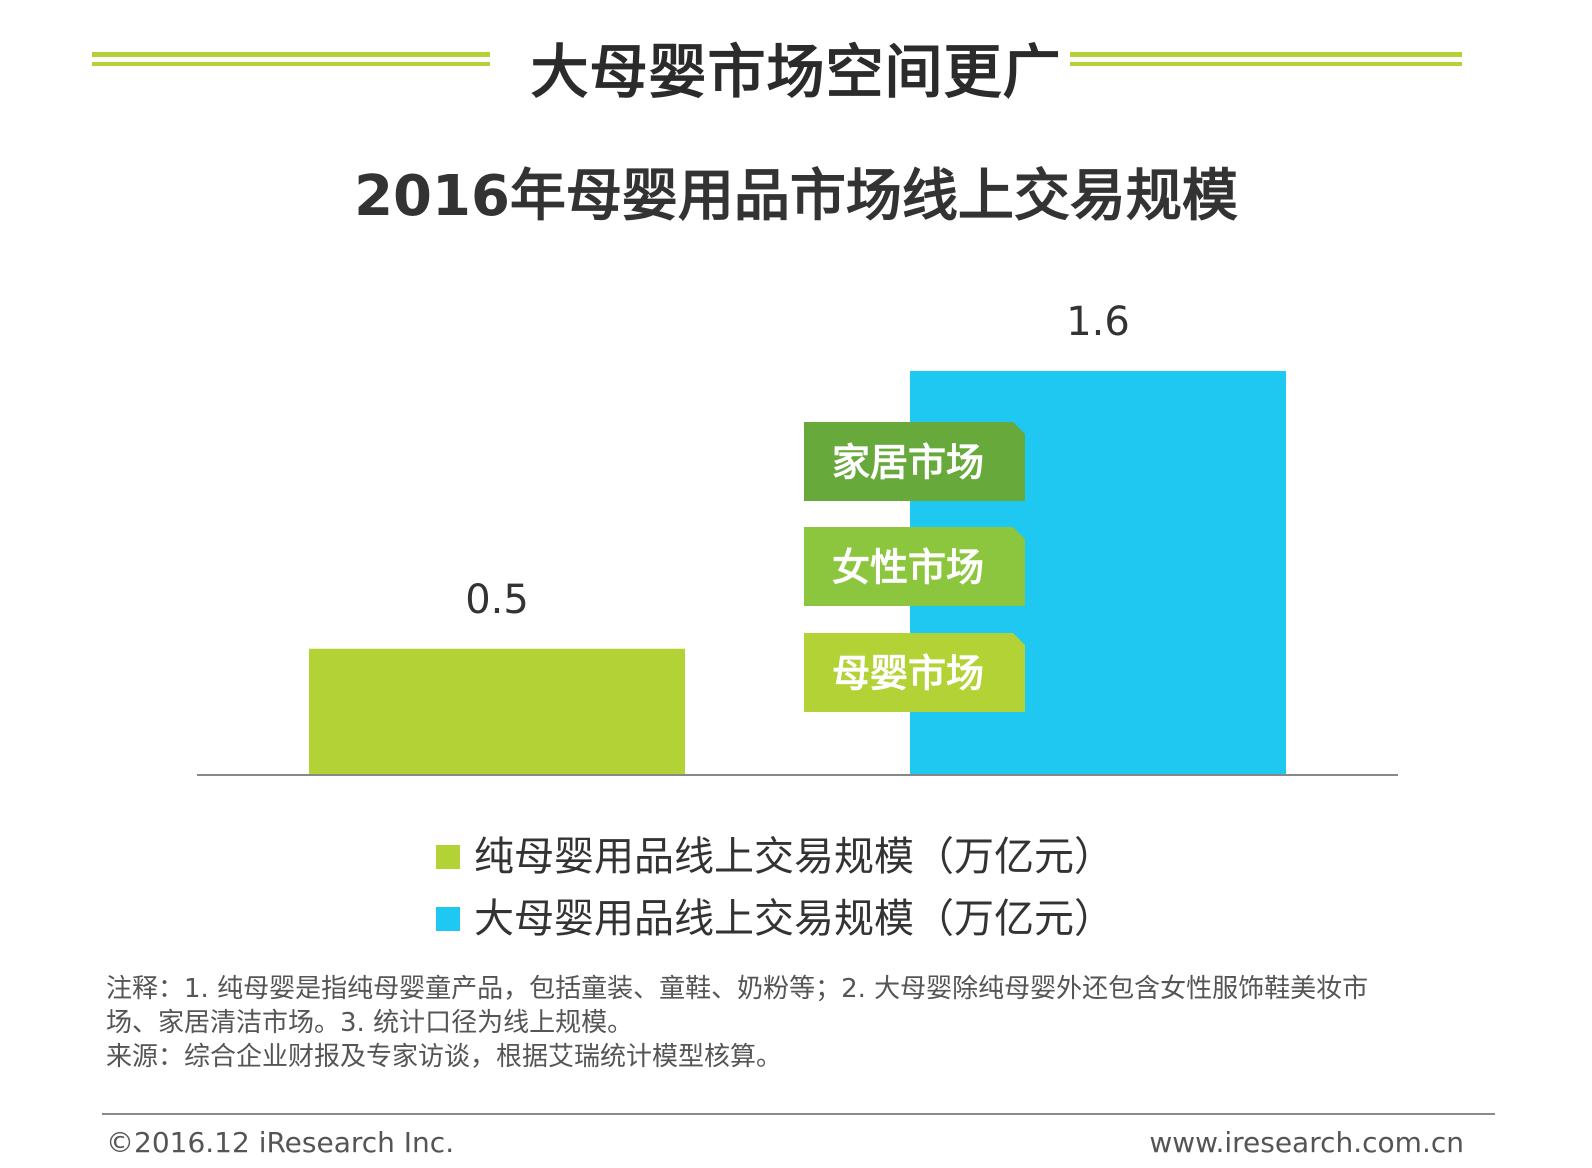  I want to click on segment-tag-label-home: 家居市场, so click(908, 463).